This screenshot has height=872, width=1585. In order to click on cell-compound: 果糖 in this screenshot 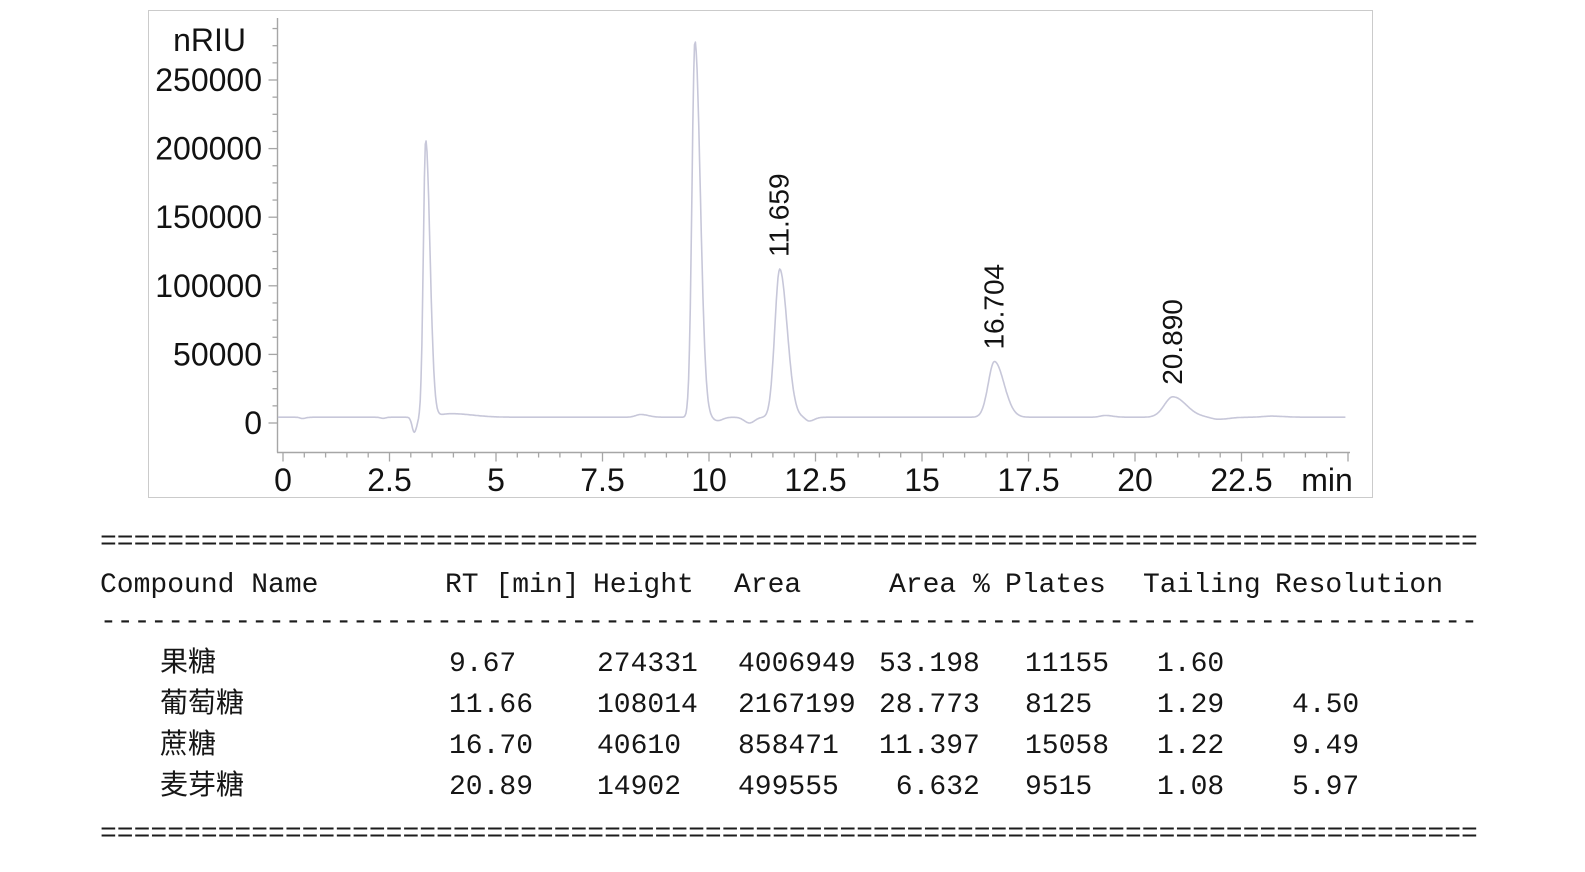, I will do `click(188, 664)`.